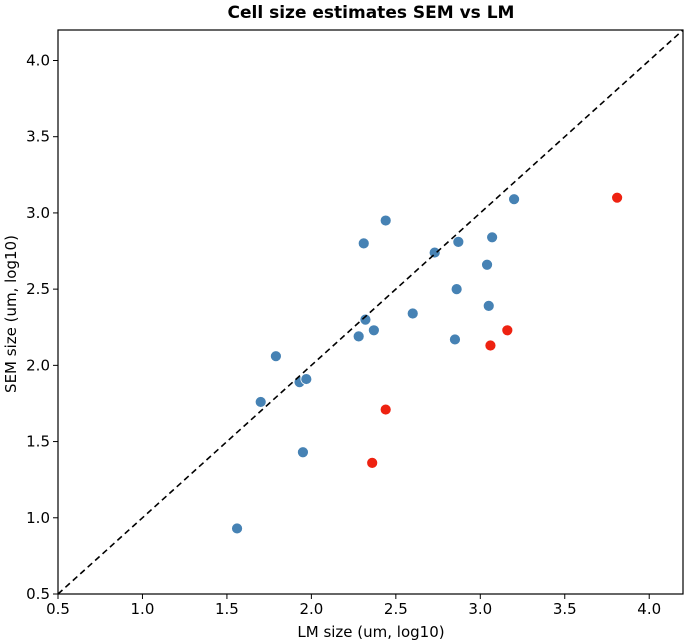  What do you see at coordinates (42, 327) in the screenshot?
I see `y-axis-ticks: 0.5 1.0 1.5 2.0 2.5 3.0 3.5 4.0` at bounding box center [42, 327].